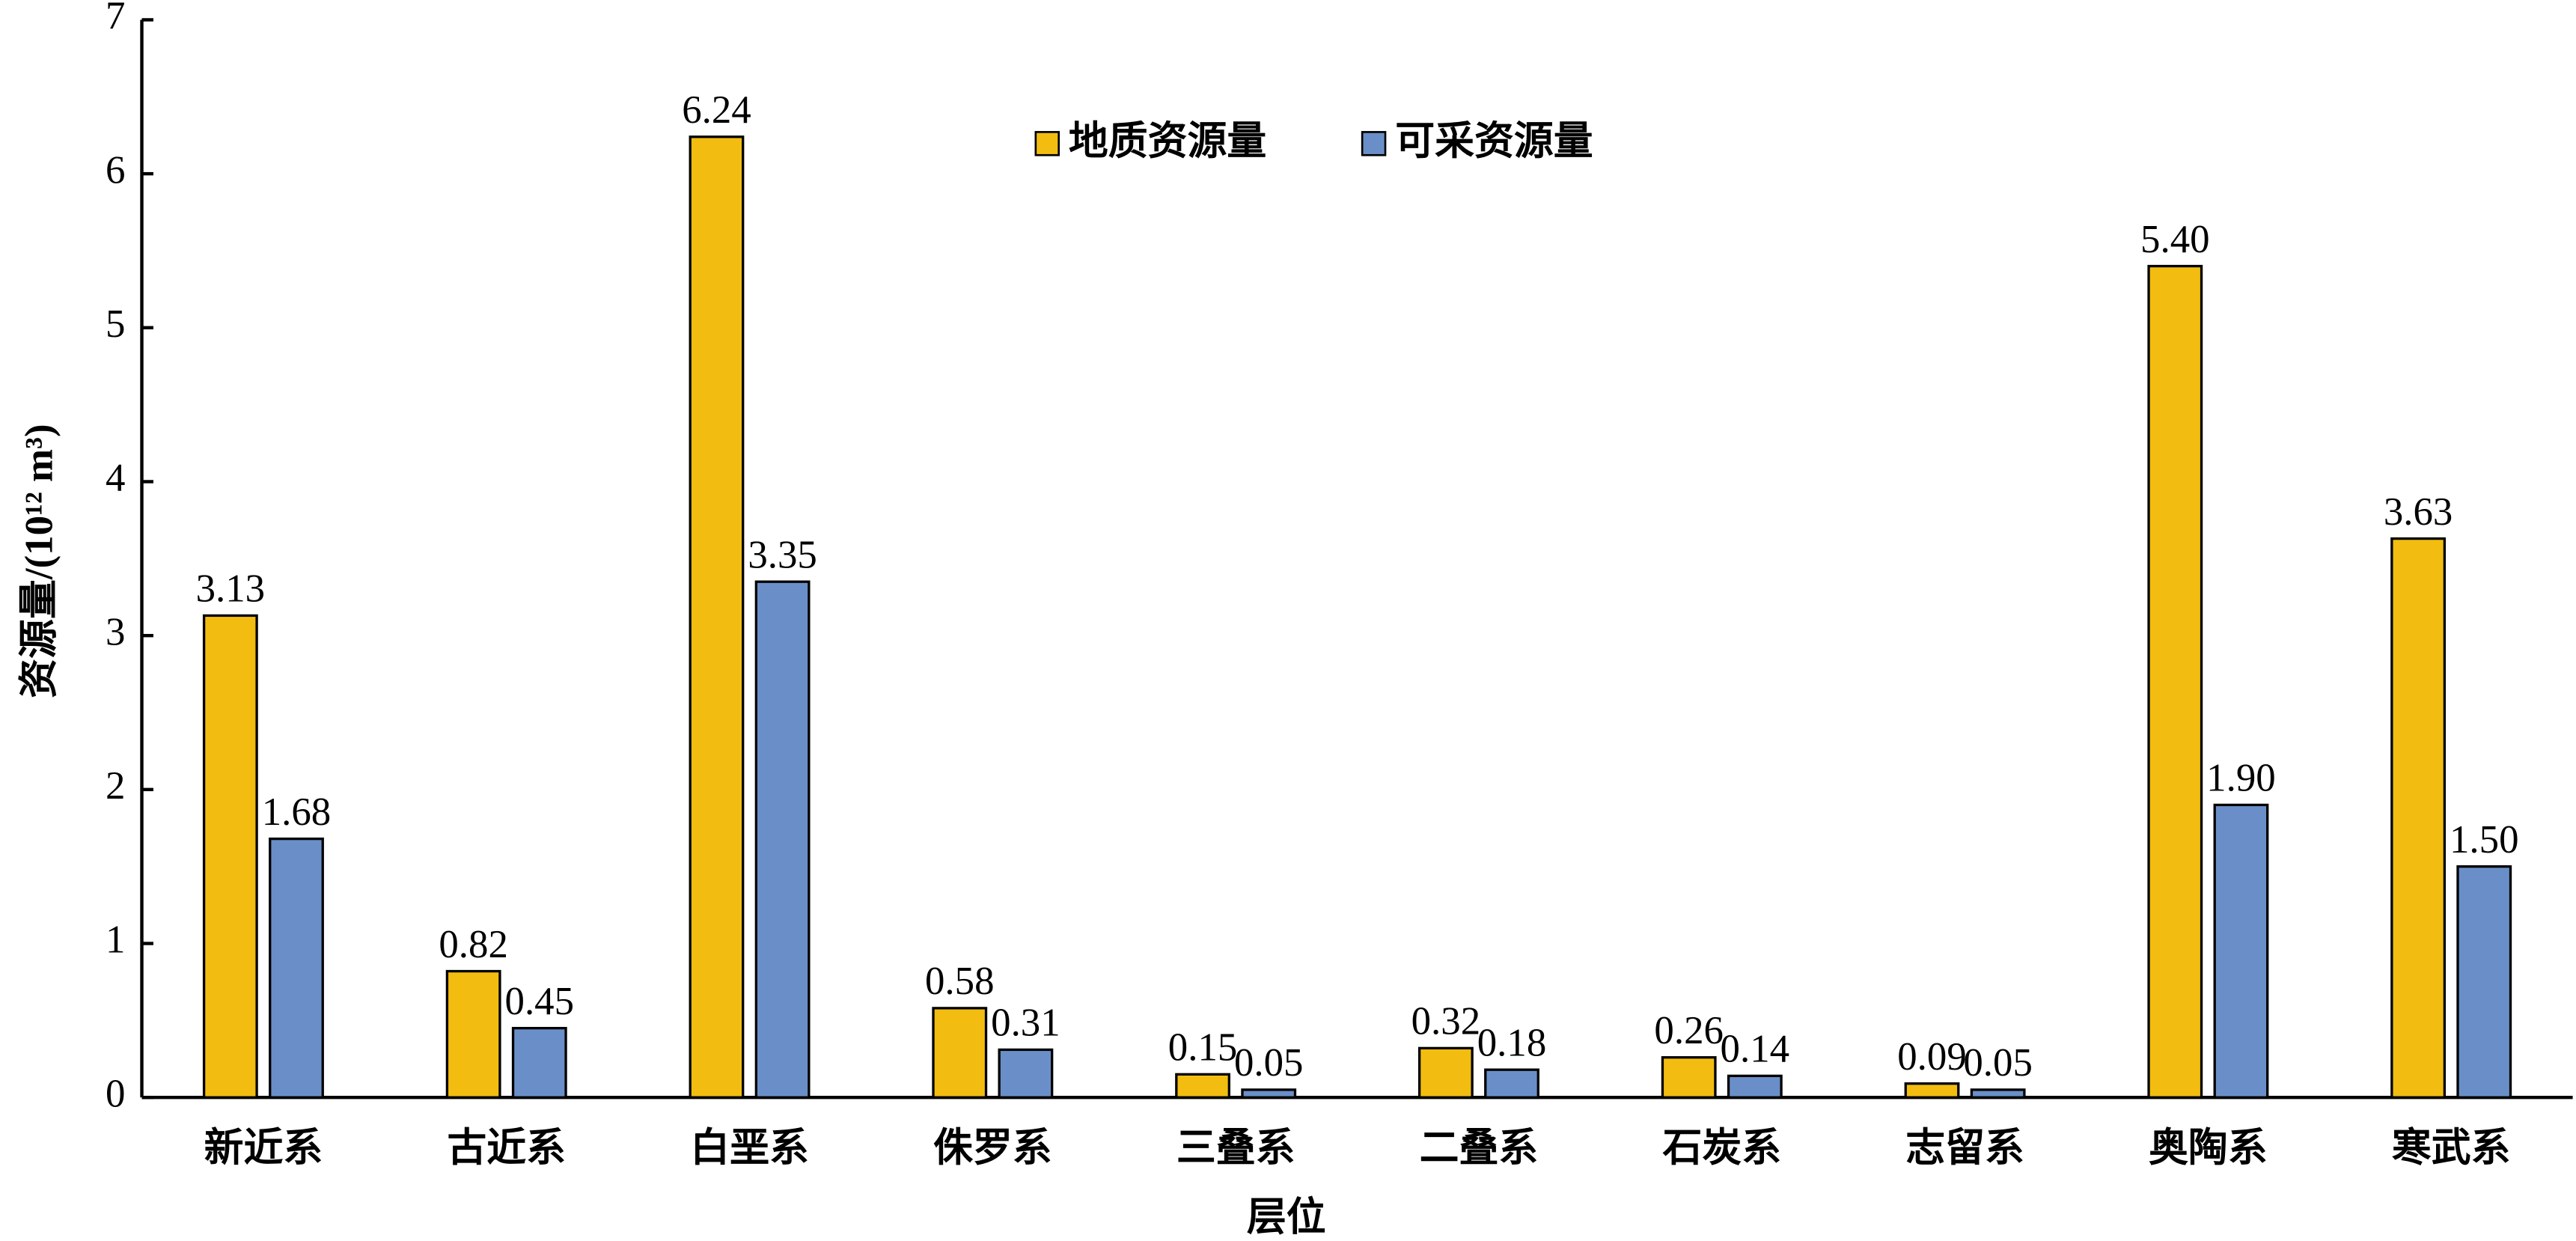  Describe the element at coordinates (39, 561) in the screenshot. I see `y-axis-label: 资源量/(10¹² m³)` at that location.